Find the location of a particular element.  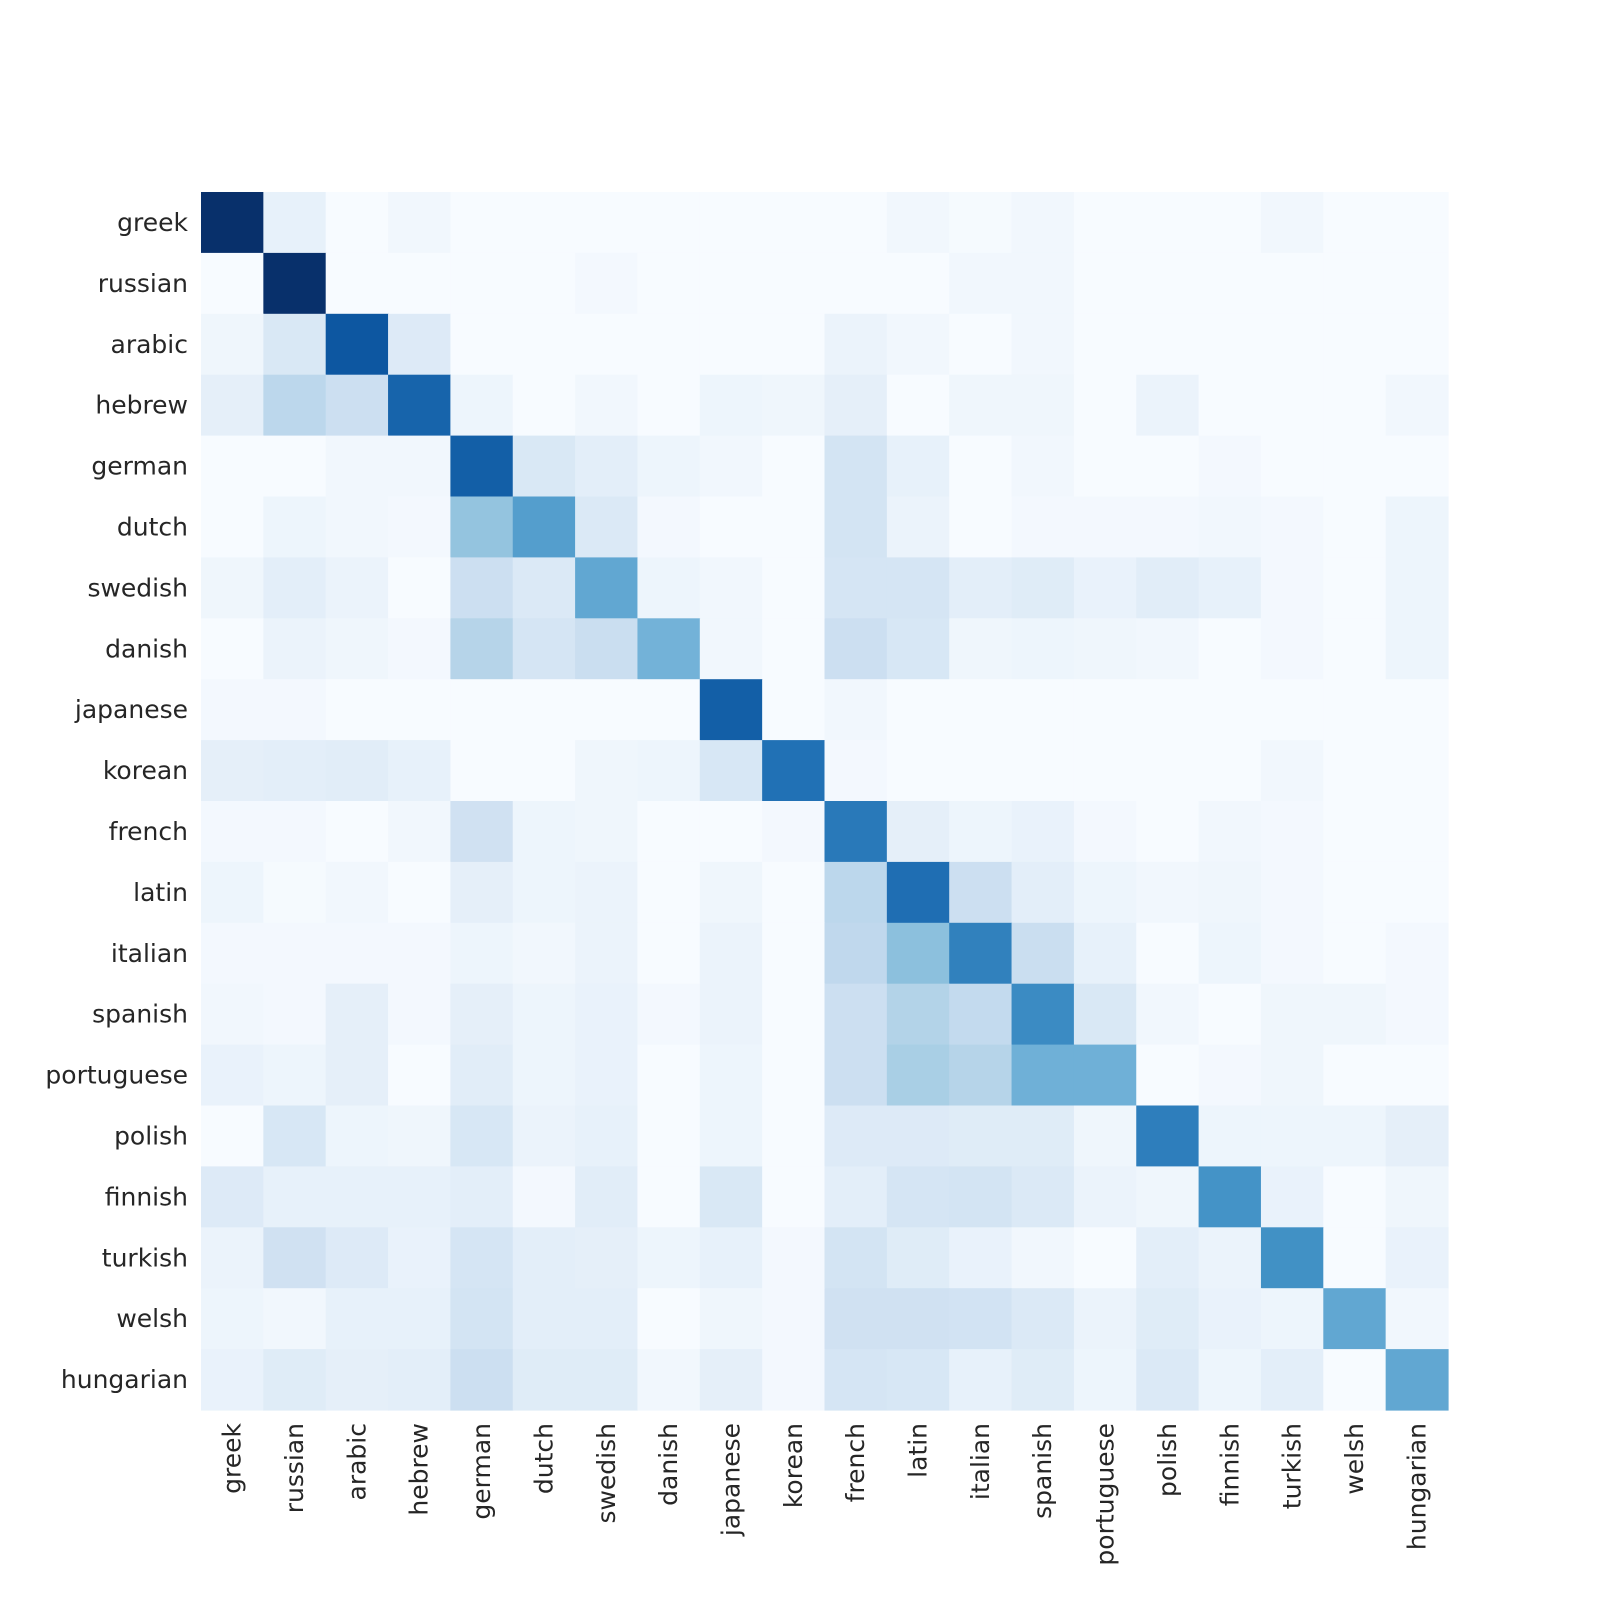

heatmap-cell-spanish-german is located at coordinates (482, 1014).